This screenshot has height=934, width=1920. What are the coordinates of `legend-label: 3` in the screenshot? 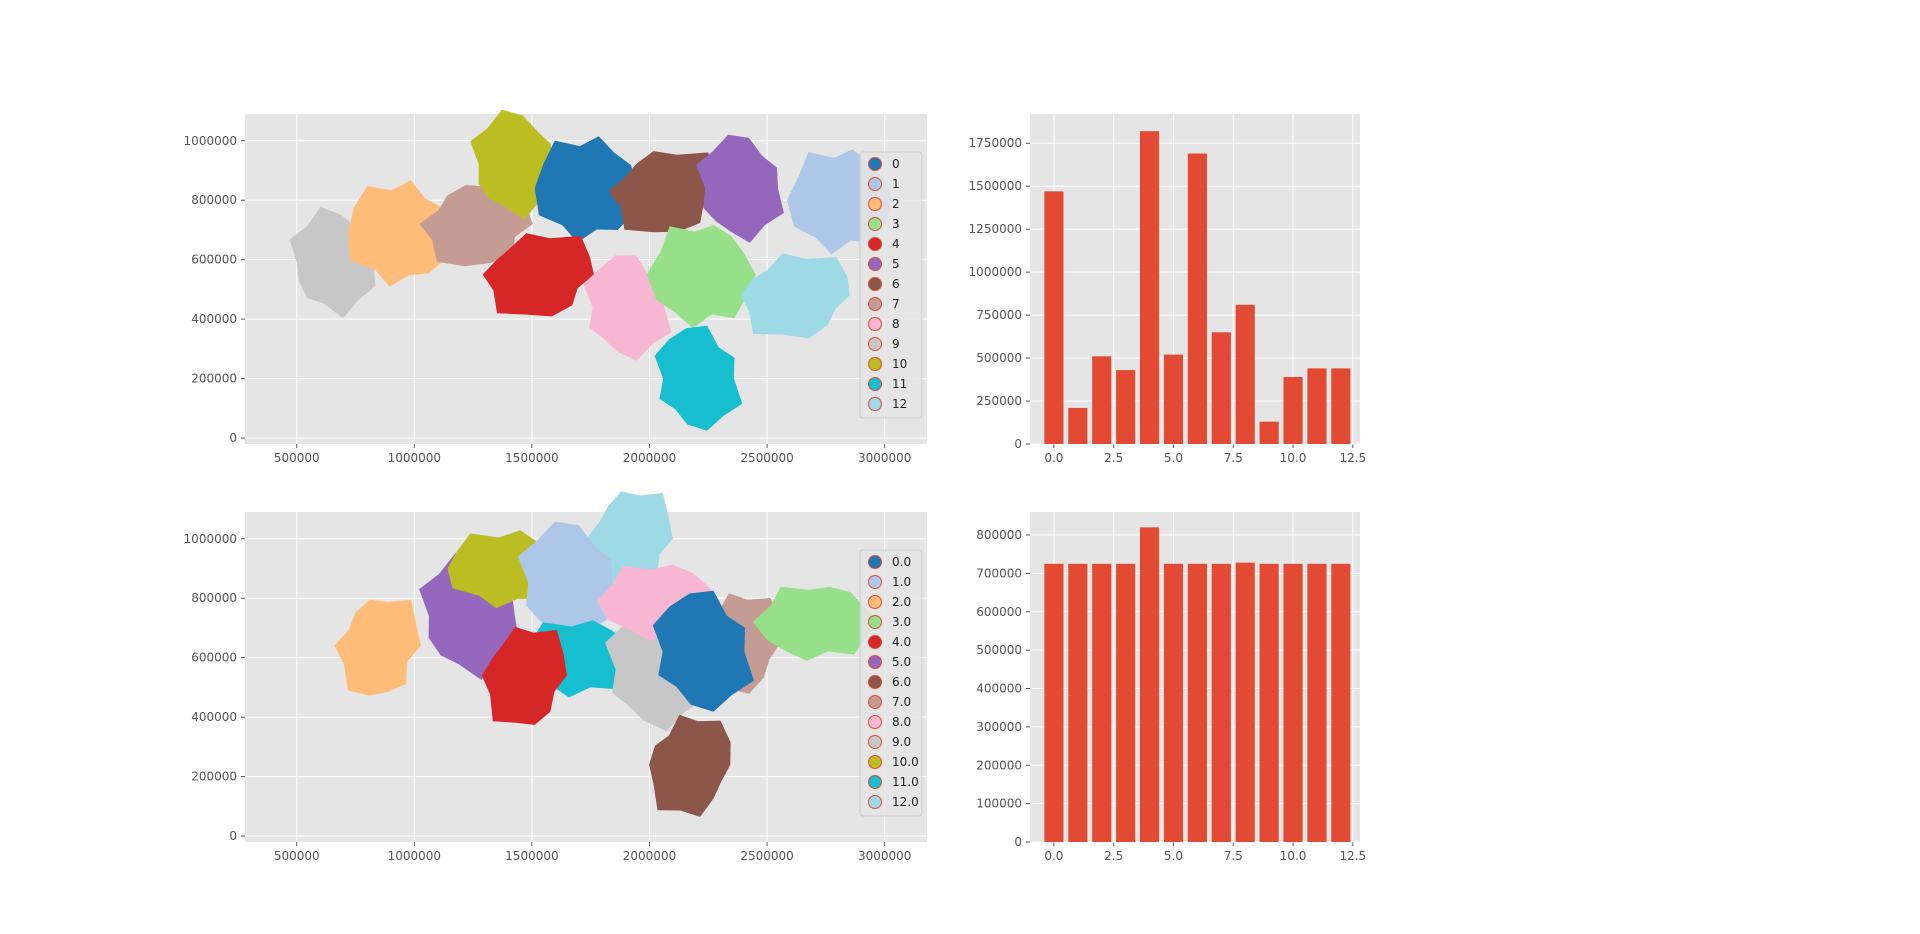 It's located at (896, 224).